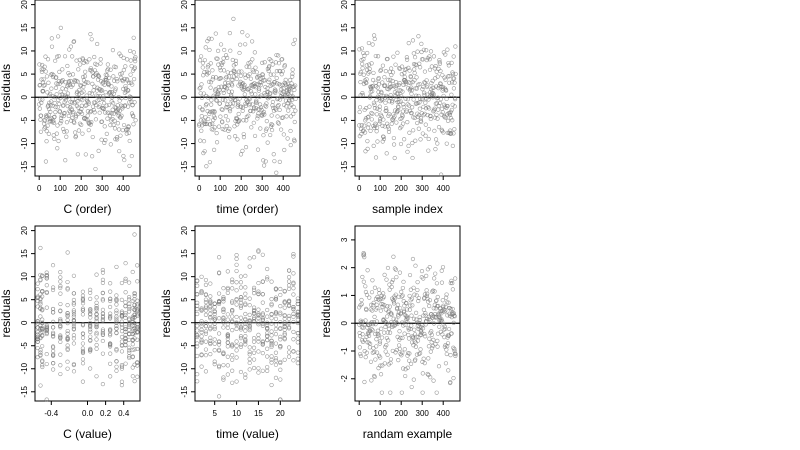 The image size is (800, 450). I want to click on y-tick-label: -5, so click(24, 346).